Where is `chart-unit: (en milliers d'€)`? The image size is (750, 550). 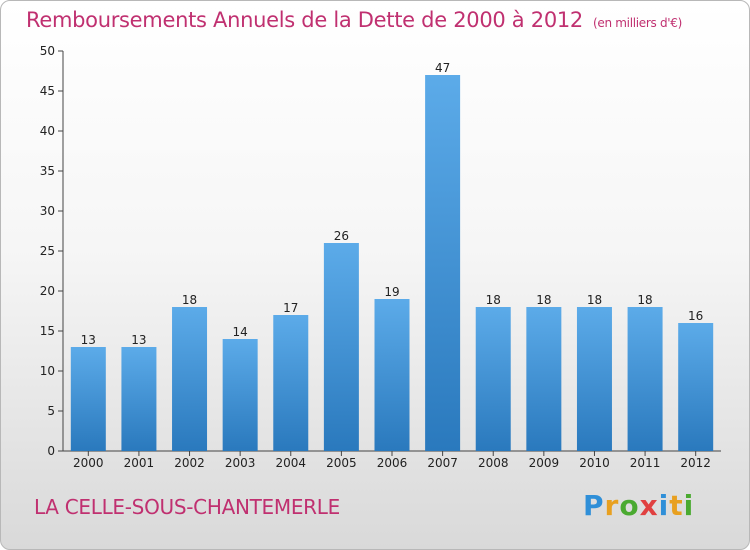 chart-unit: (en milliers d'€) is located at coordinates (638, 23).